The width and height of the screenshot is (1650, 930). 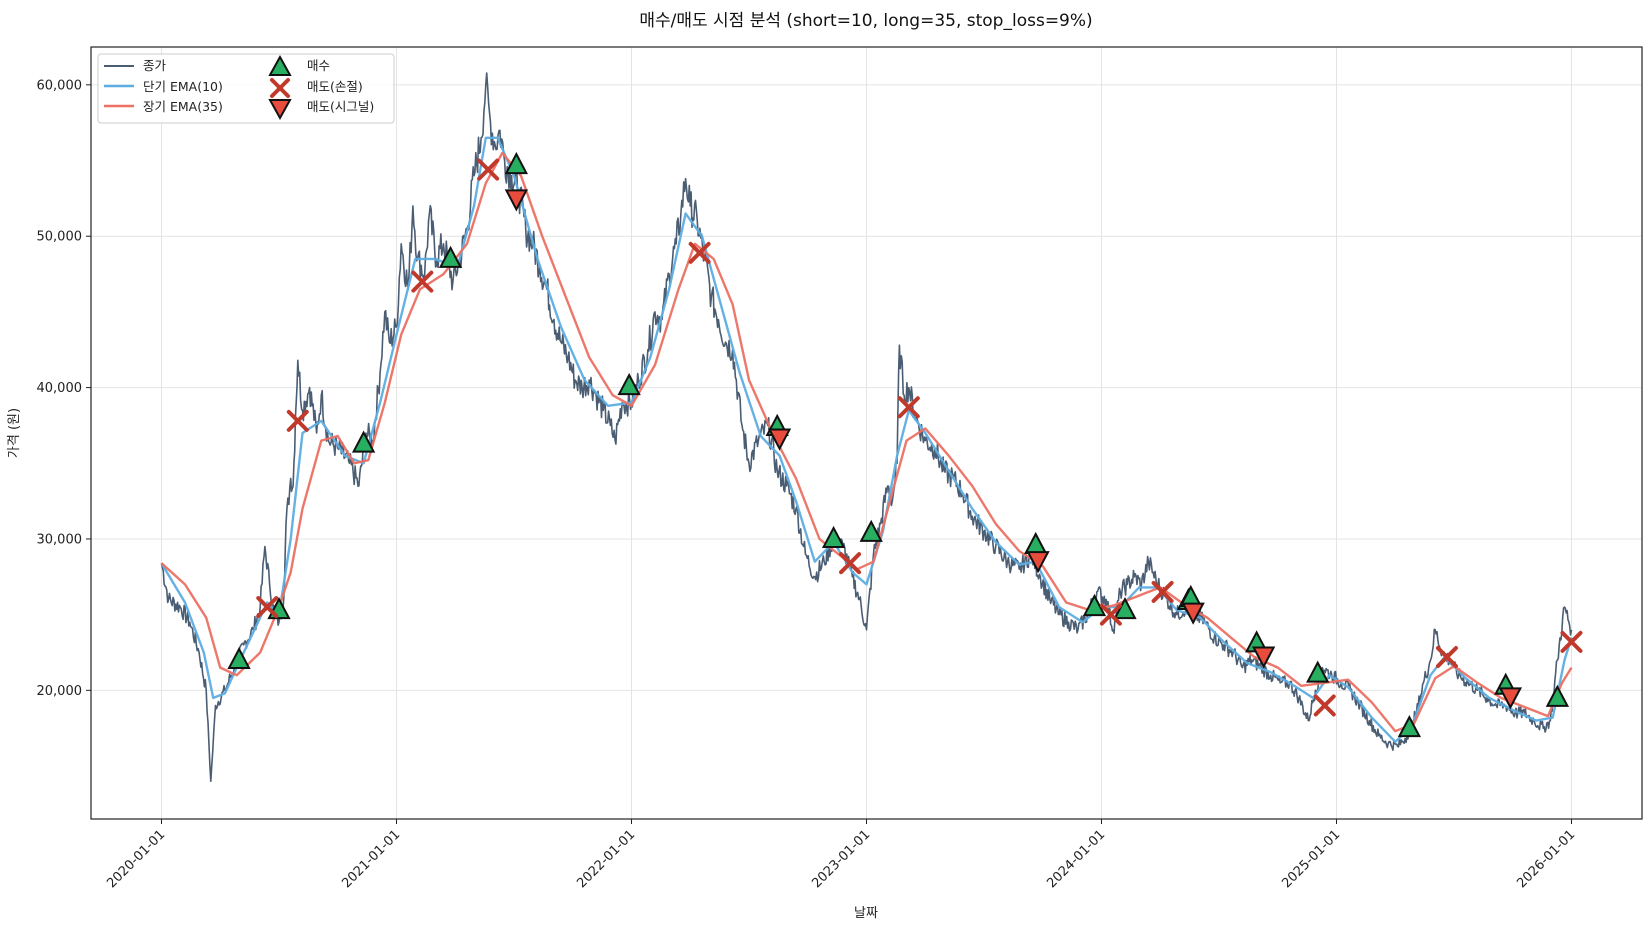 I want to click on legend-buy-marker, so click(x=280, y=65).